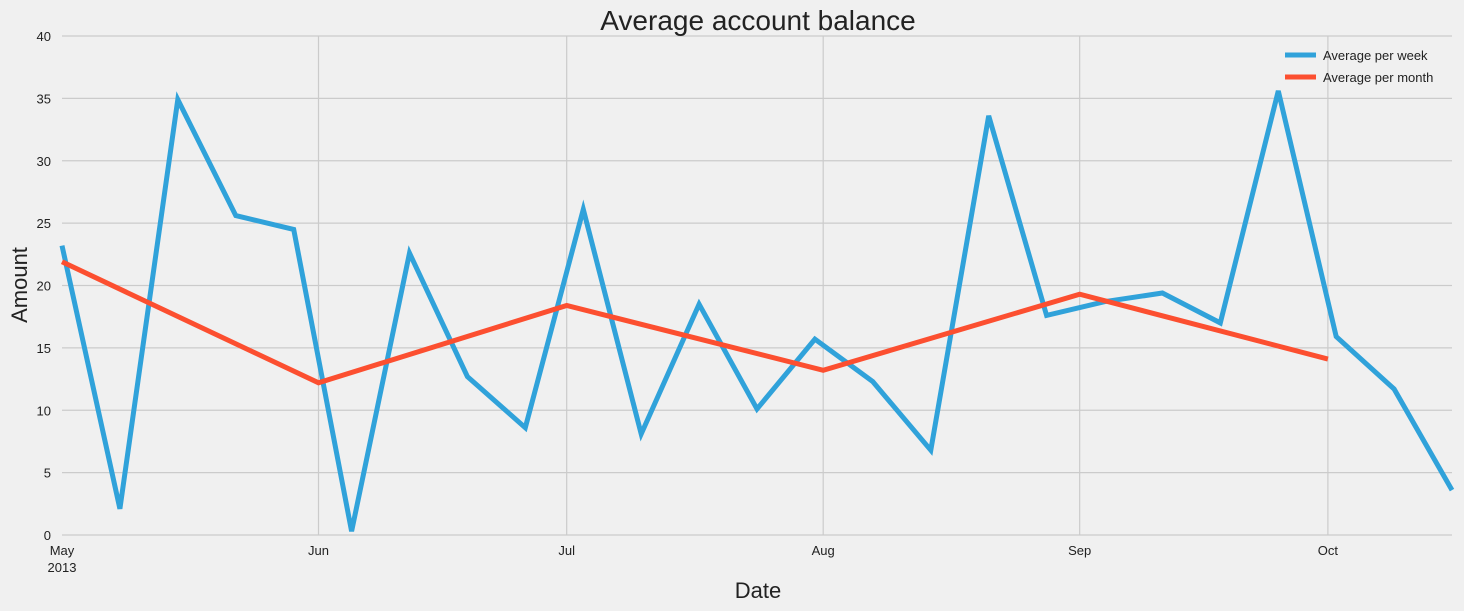  Describe the element at coordinates (1328, 550) in the screenshot. I see `x-tick-label: Oct` at that location.